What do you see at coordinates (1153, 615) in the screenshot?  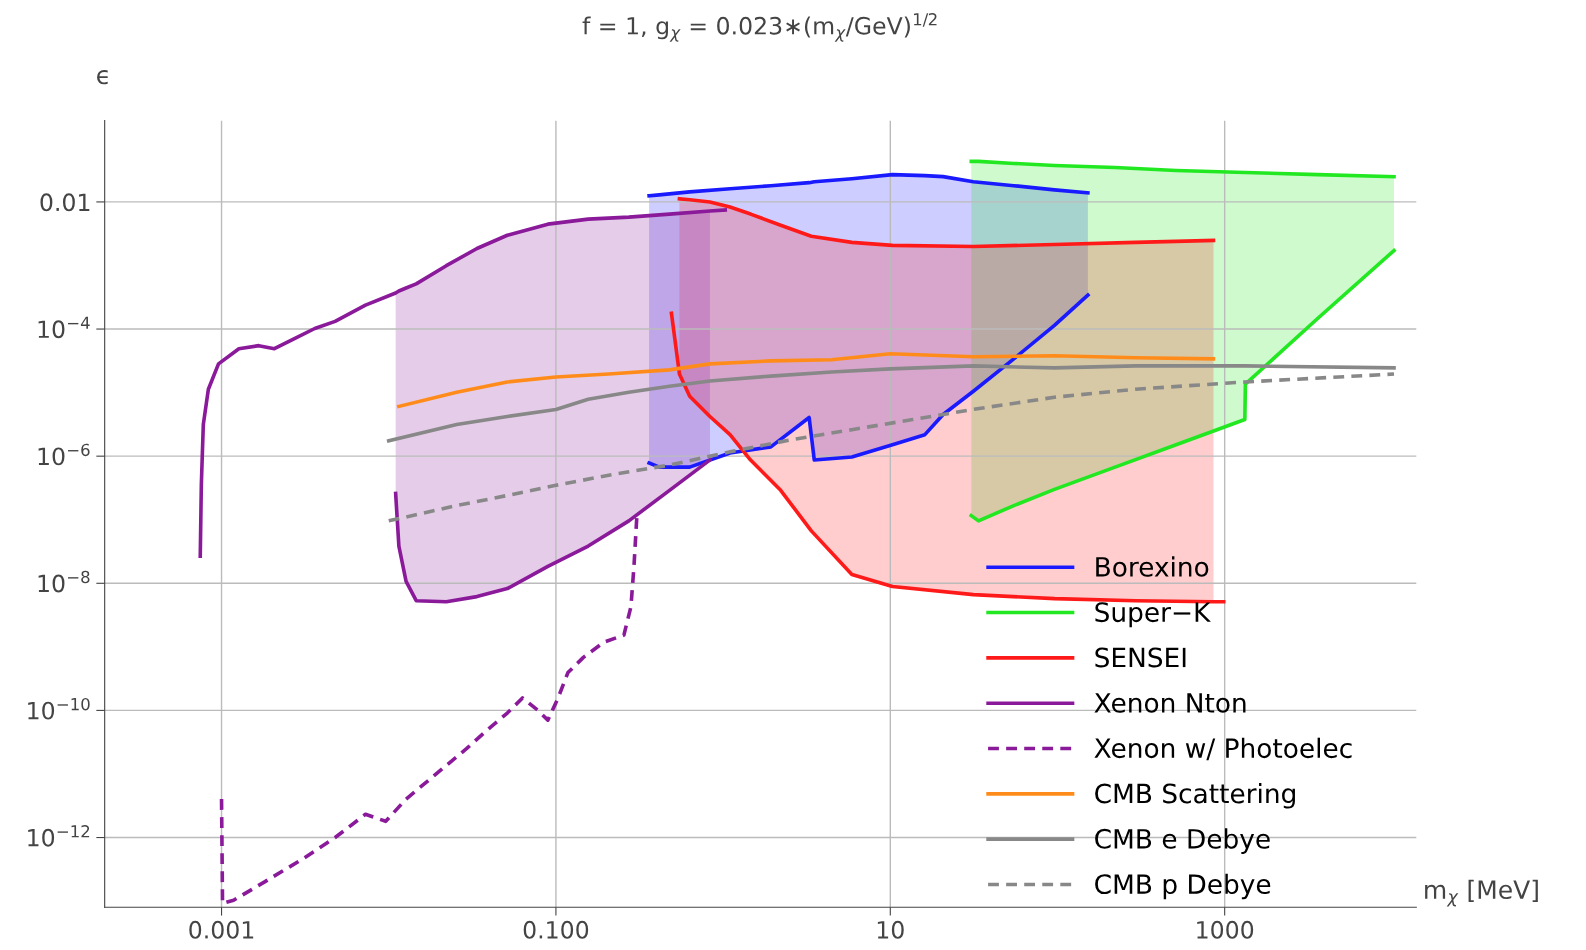 I see `legend-label: Super−K` at bounding box center [1153, 615].